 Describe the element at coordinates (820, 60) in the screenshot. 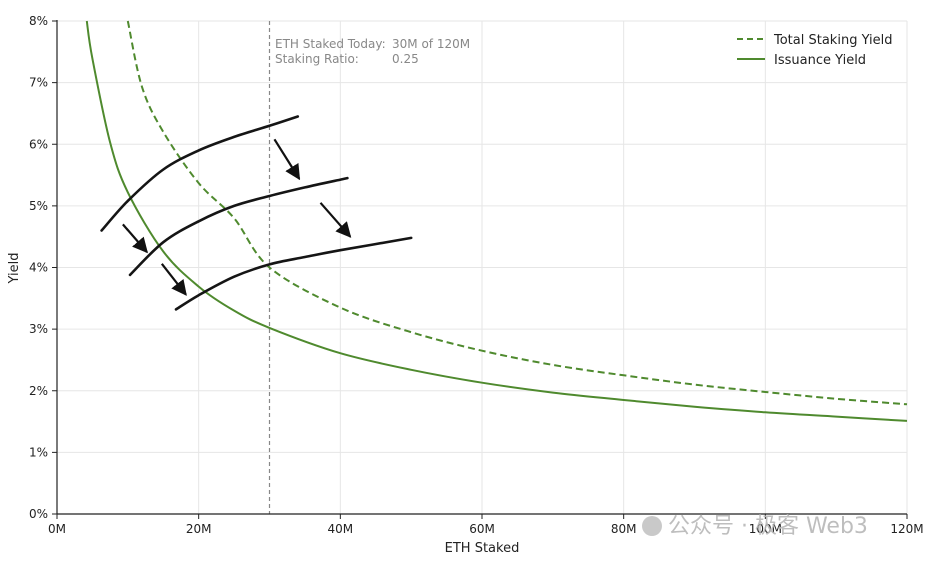

I see `legend-label-issuance: Issuance Yield` at that location.